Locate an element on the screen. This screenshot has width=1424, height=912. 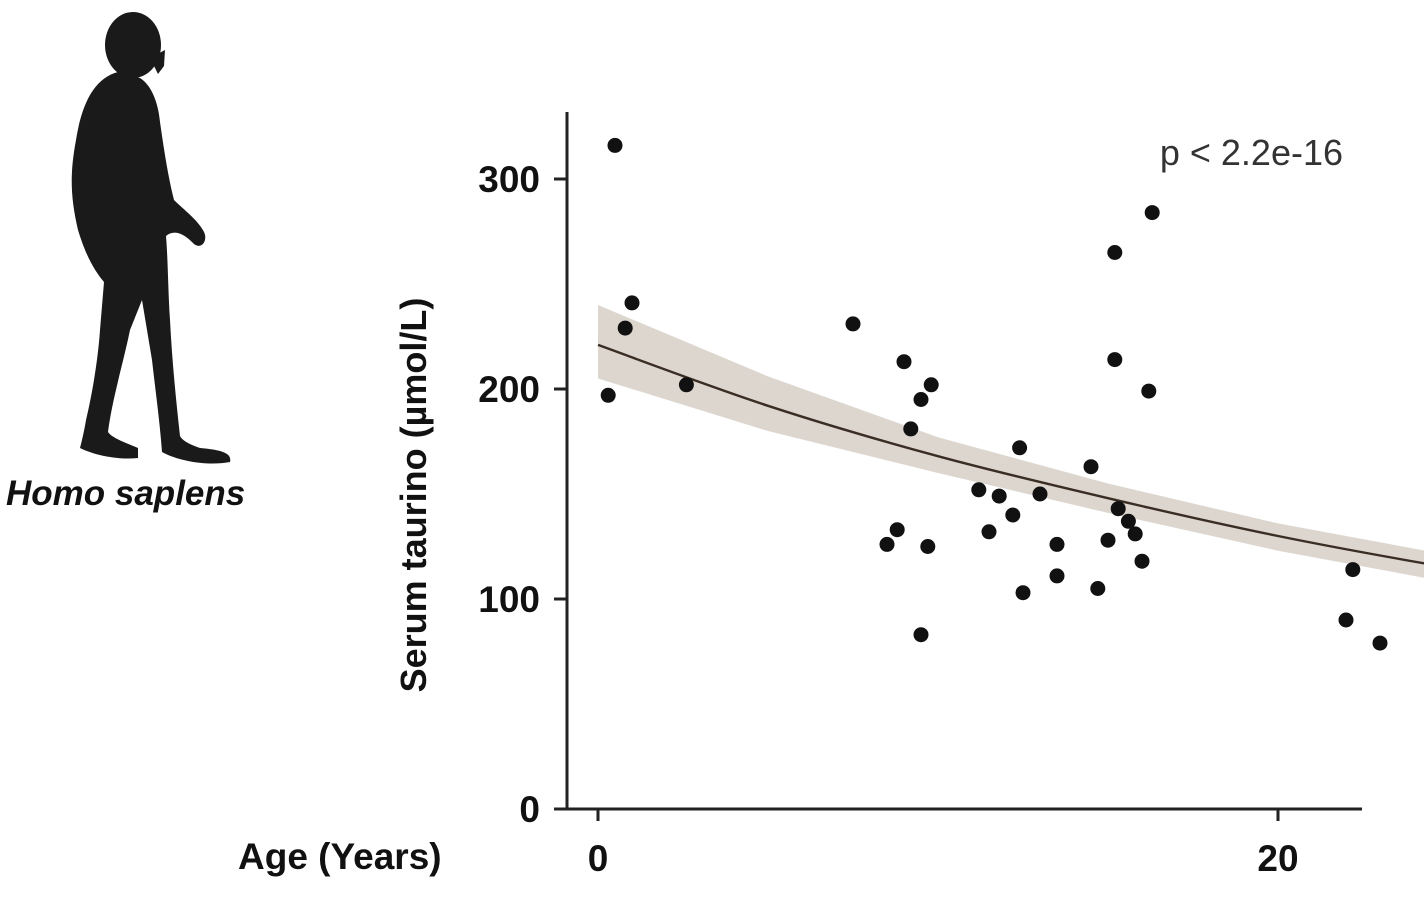
y-tick-label: 300 is located at coordinates (509, 179).